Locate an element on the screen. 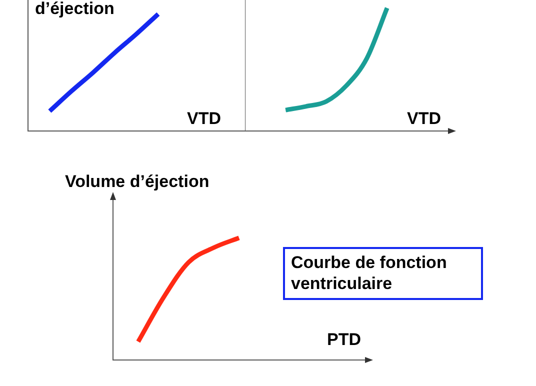 The width and height of the screenshot is (536, 386). x-axis-title: PTD is located at coordinates (344, 340).